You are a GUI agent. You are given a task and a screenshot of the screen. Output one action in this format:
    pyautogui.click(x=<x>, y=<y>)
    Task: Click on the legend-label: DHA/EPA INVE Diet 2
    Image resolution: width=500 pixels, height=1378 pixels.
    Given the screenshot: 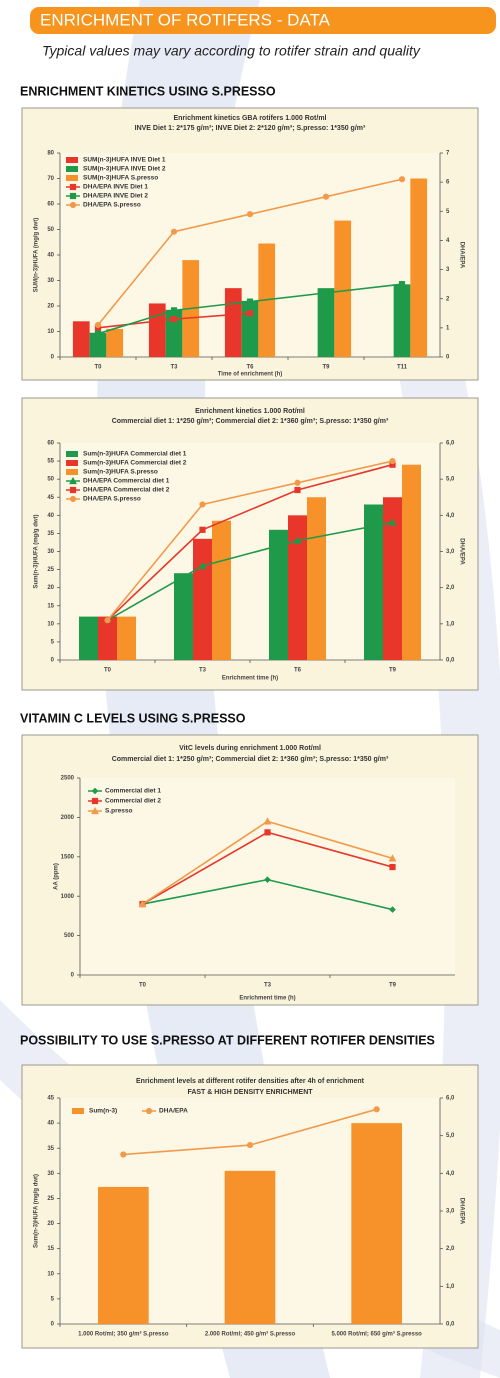 What is the action you would take?
    pyautogui.click(x=115, y=196)
    